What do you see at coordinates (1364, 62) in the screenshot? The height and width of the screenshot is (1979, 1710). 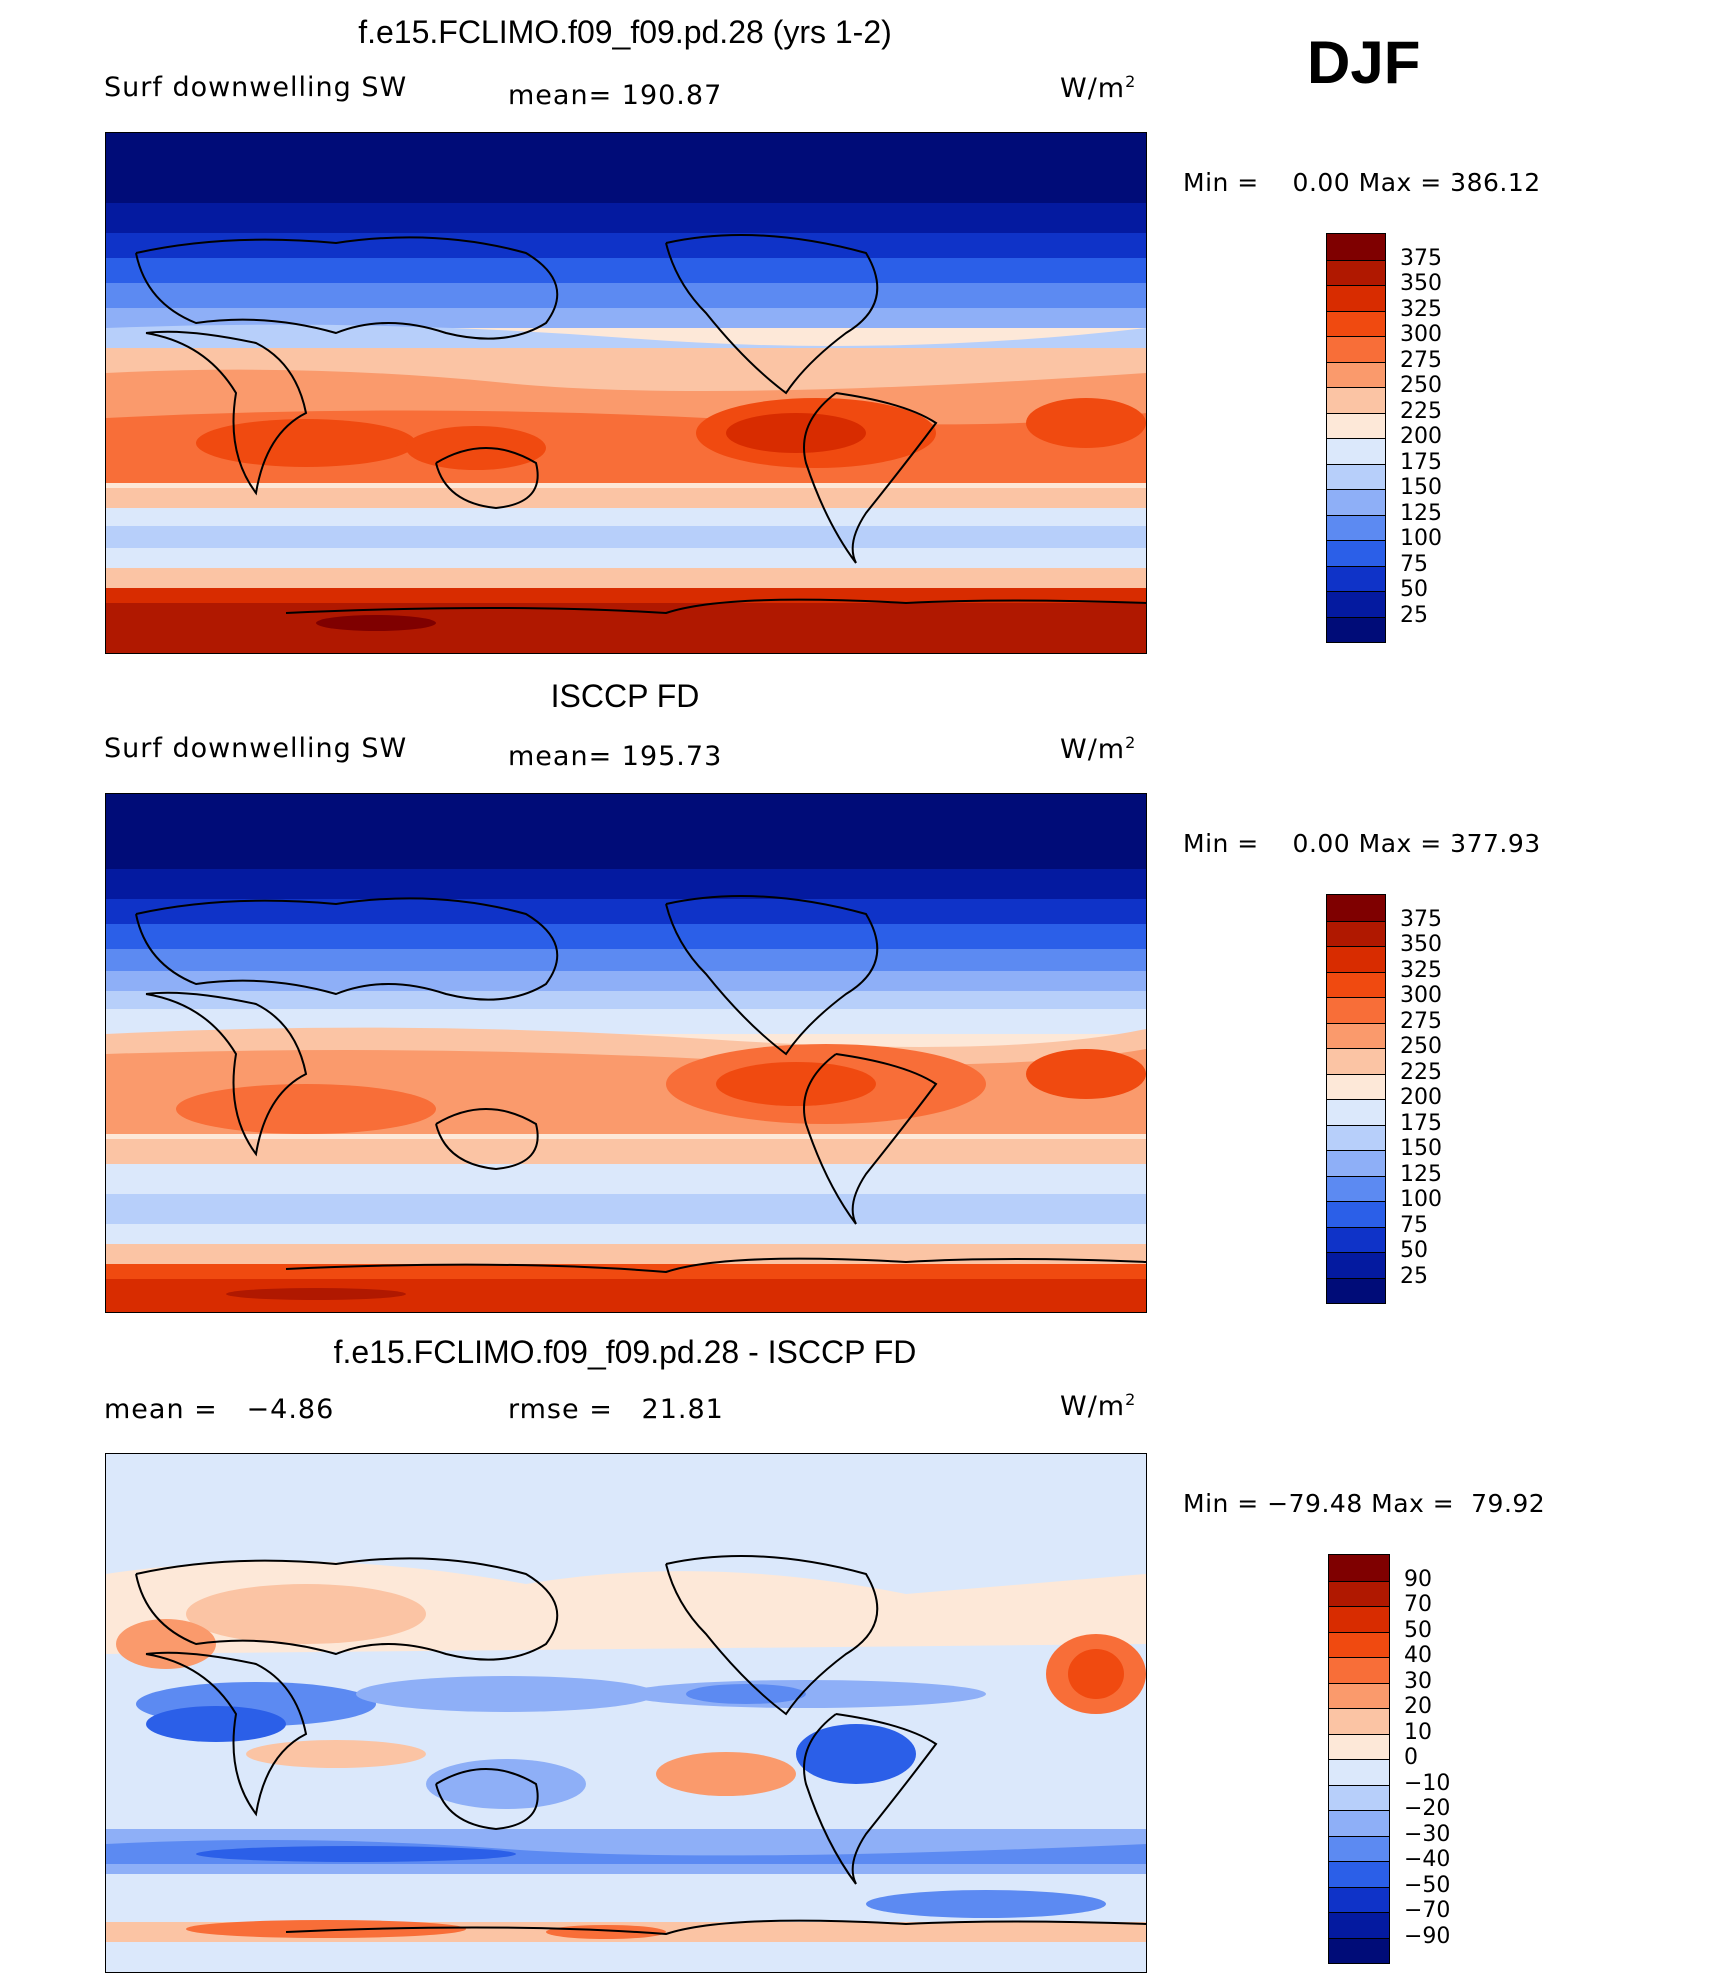 I see `season-label: DJF` at bounding box center [1364, 62].